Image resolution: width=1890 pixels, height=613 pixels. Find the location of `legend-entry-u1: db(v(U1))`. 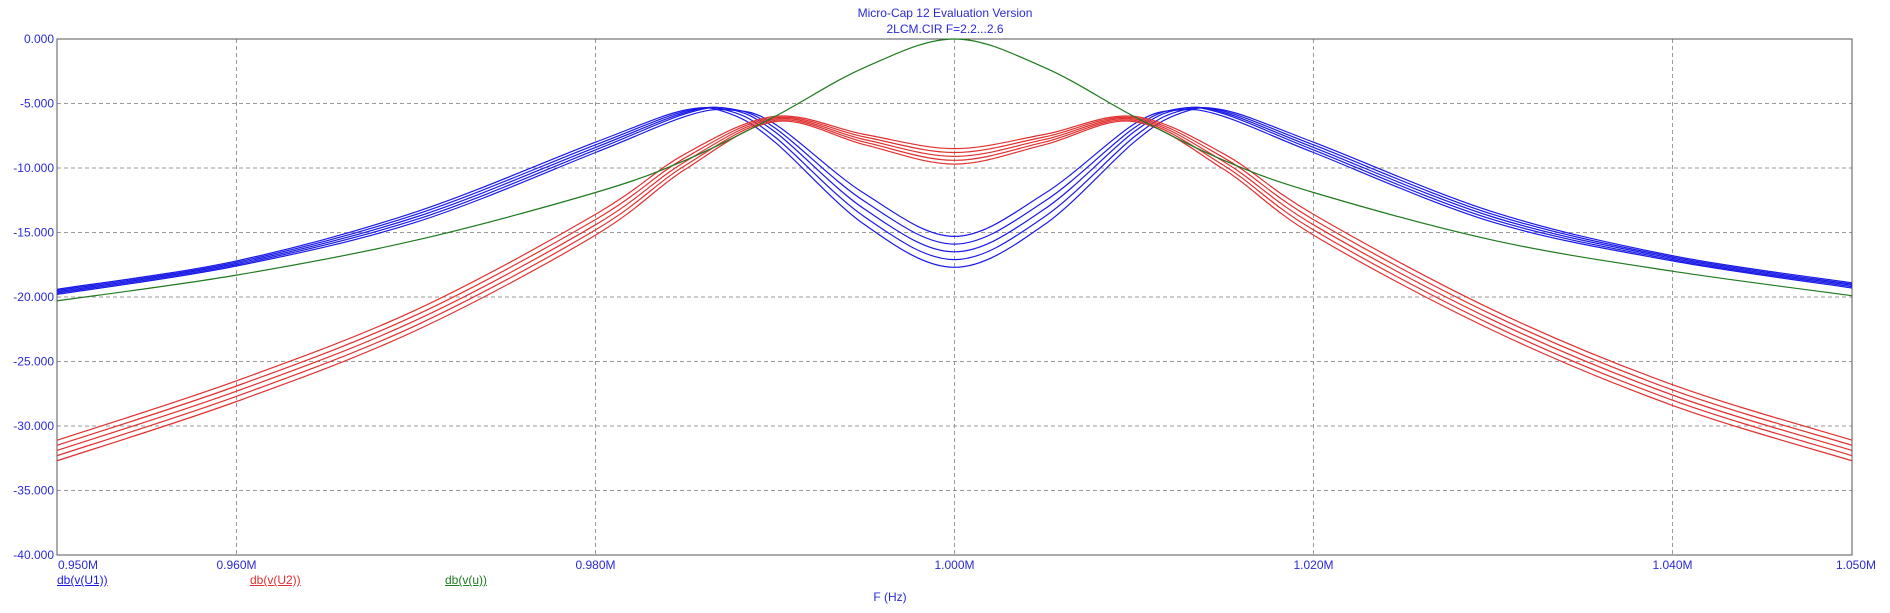

legend-entry-u1: db(v(U1)) is located at coordinates (82, 580).